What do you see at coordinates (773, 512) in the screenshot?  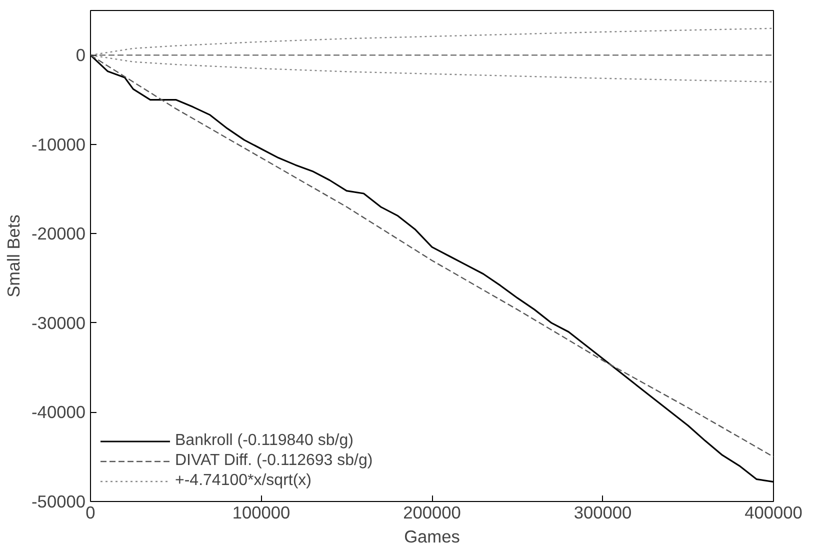 I see `x-tick-label: 400000` at bounding box center [773, 512].